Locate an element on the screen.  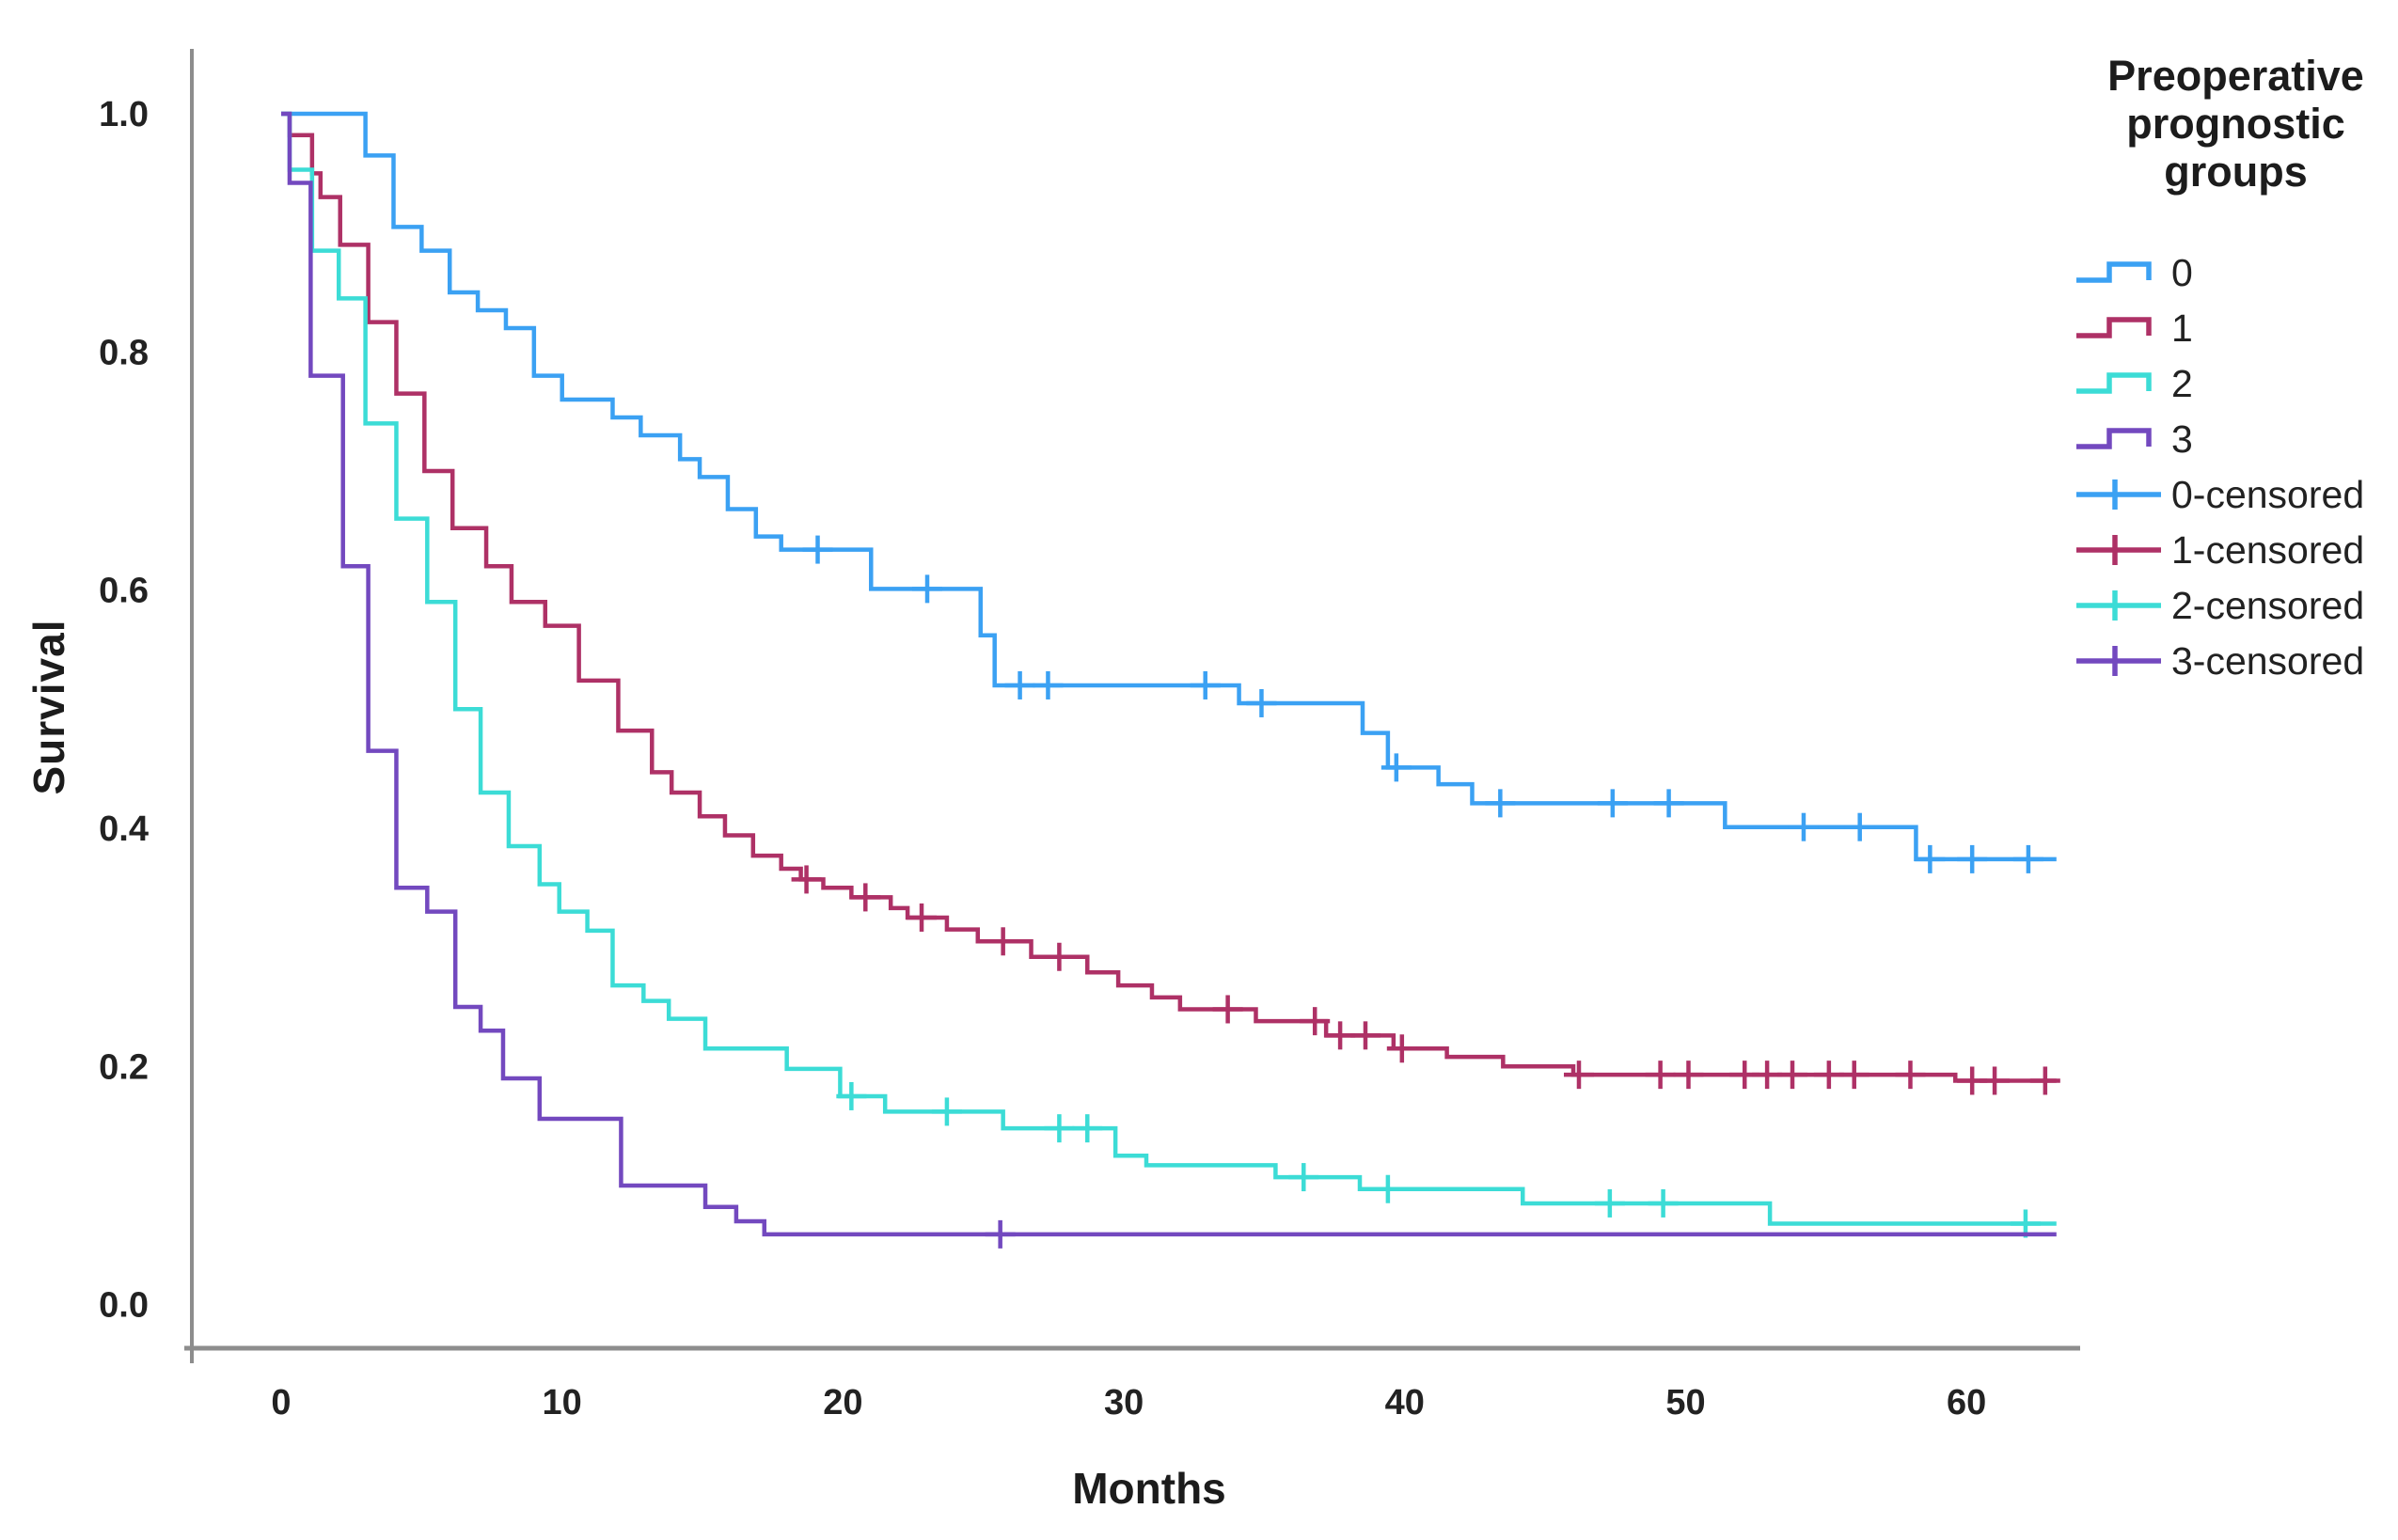
x-tick-label: 20 is located at coordinates (843, 1402).